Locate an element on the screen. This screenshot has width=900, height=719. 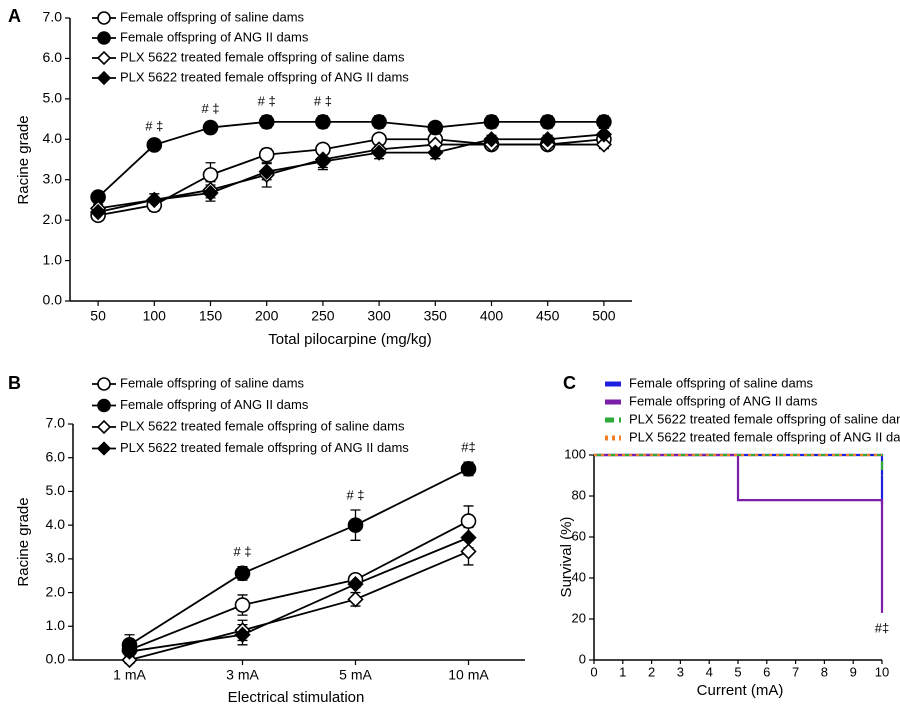
x-tick-label: 10 mA is located at coordinates (468, 675).